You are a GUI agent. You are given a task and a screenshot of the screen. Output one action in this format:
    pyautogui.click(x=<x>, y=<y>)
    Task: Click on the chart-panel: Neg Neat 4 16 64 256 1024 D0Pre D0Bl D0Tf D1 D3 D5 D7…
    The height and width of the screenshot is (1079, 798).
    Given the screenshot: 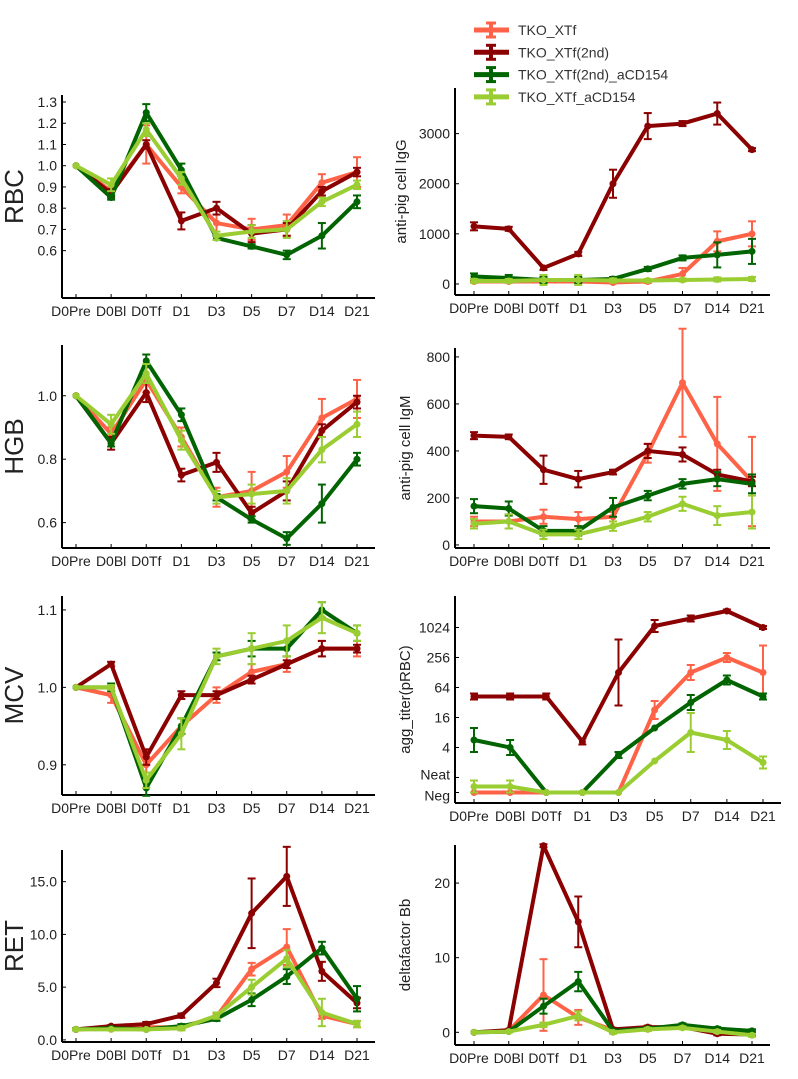 What is the action you would take?
    pyautogui.click(x=589, y=710)
    